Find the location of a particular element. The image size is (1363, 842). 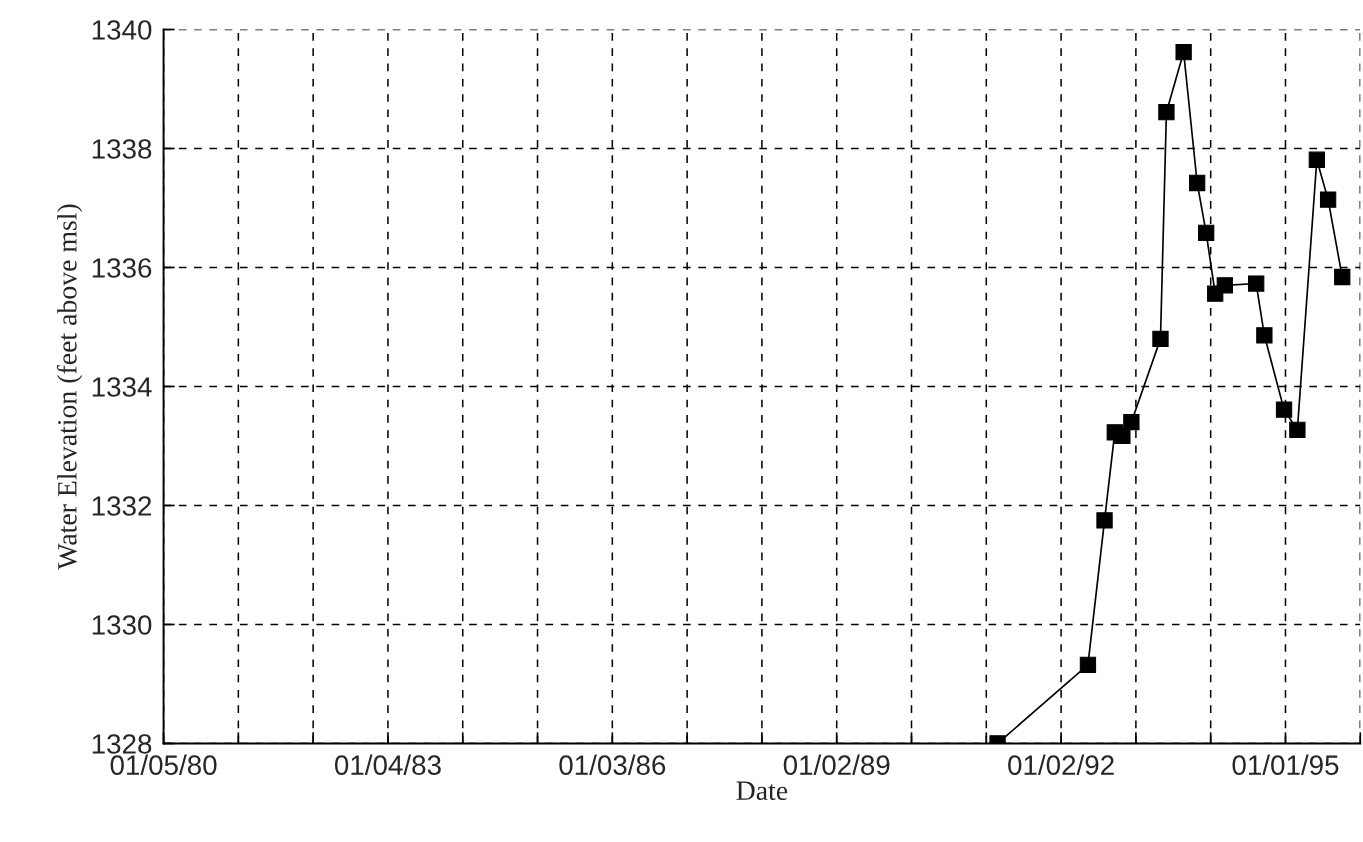

x-tick-label: 01/01/95 is located at coordinates (1285, 764).